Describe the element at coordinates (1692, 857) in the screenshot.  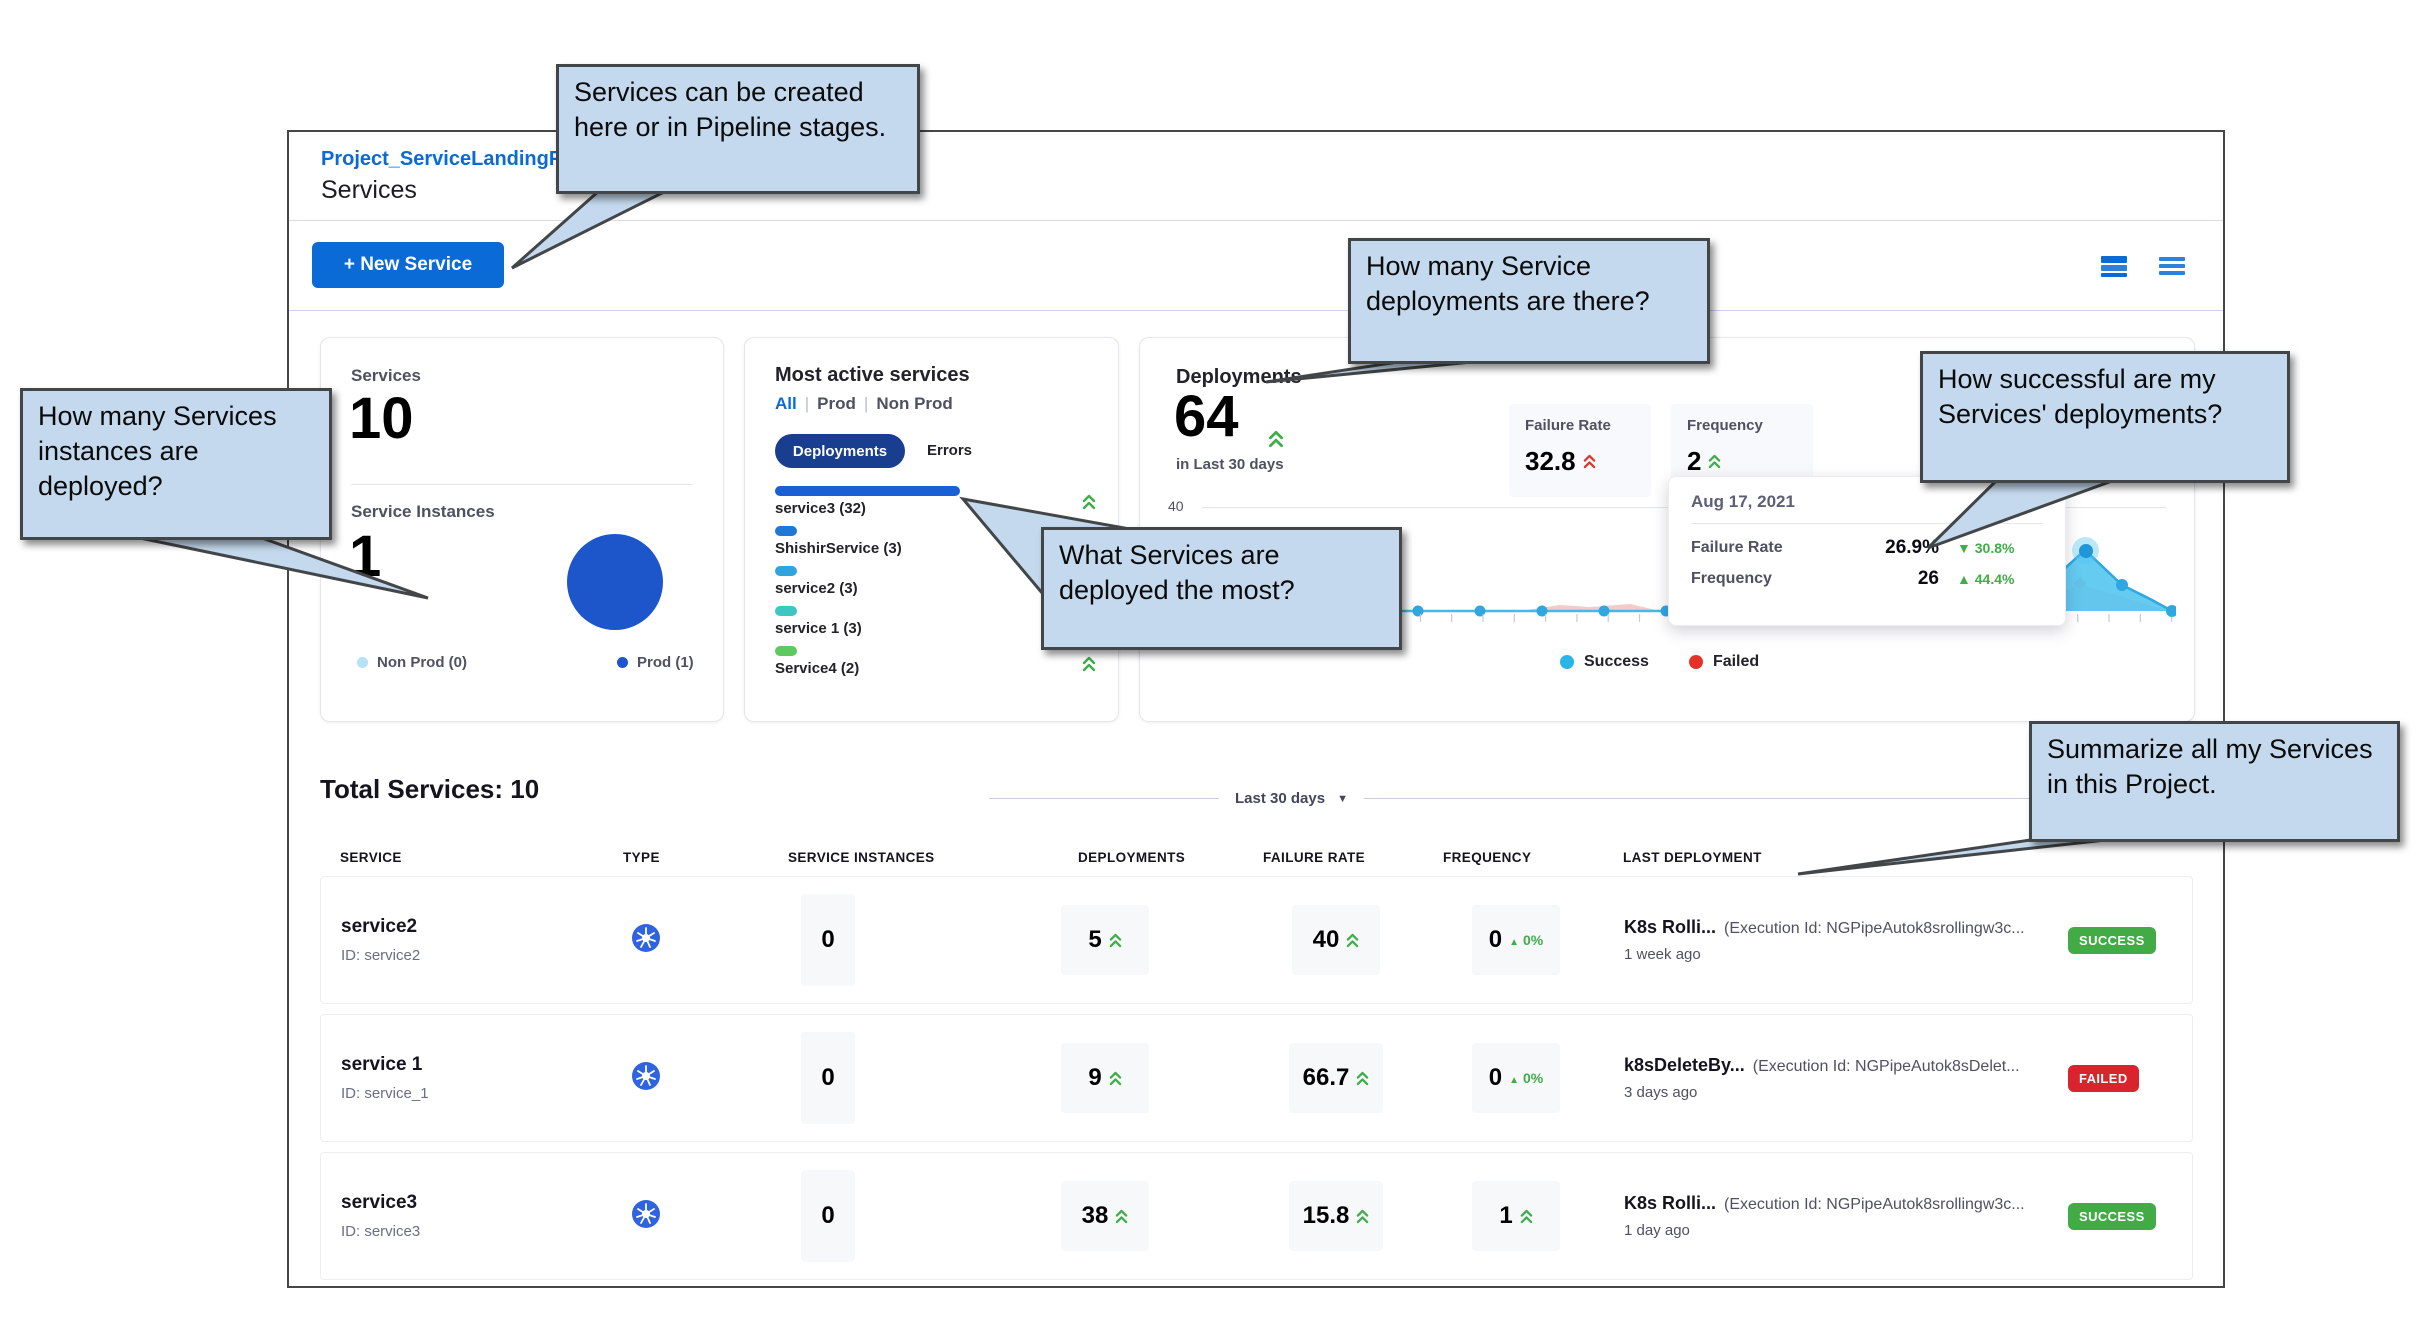
I see `col-last-deployment: LAST DEPLOYMENT` at that location.